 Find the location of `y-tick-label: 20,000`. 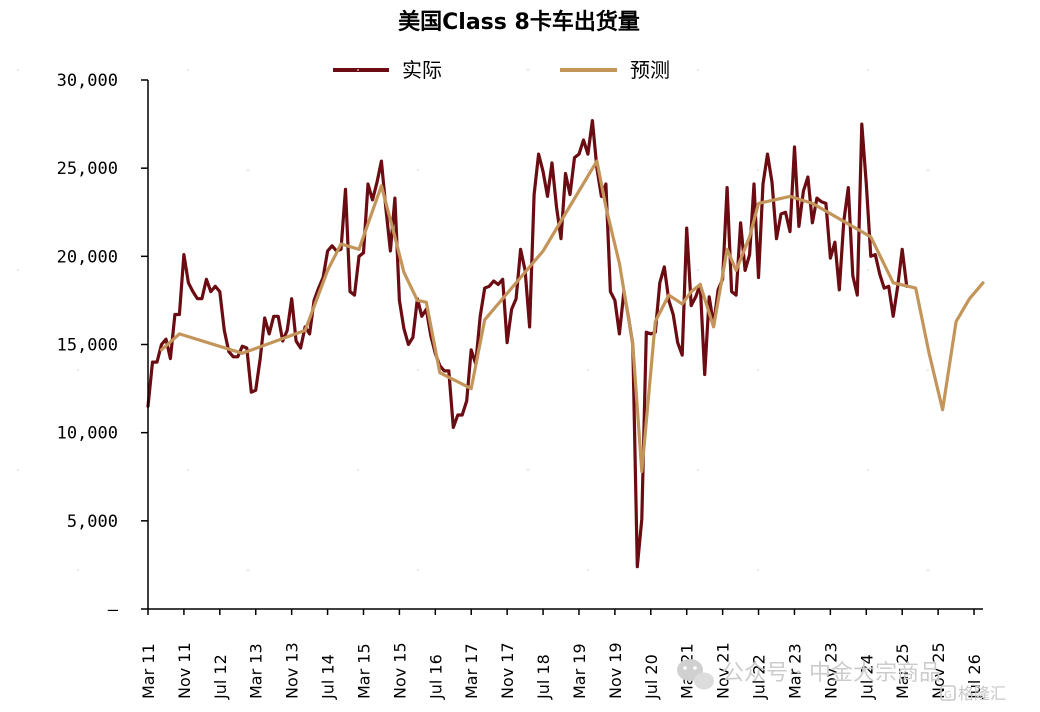

y-tick-label: 20,000 is located at coordinates (87, 257).